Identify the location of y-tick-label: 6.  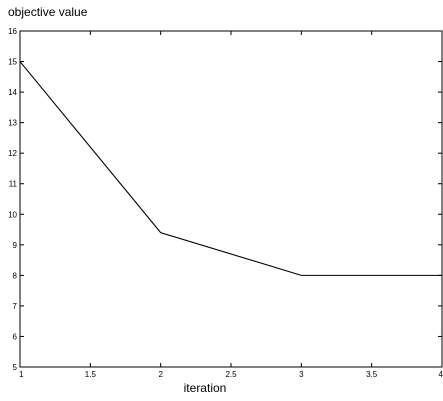
(15, 336).